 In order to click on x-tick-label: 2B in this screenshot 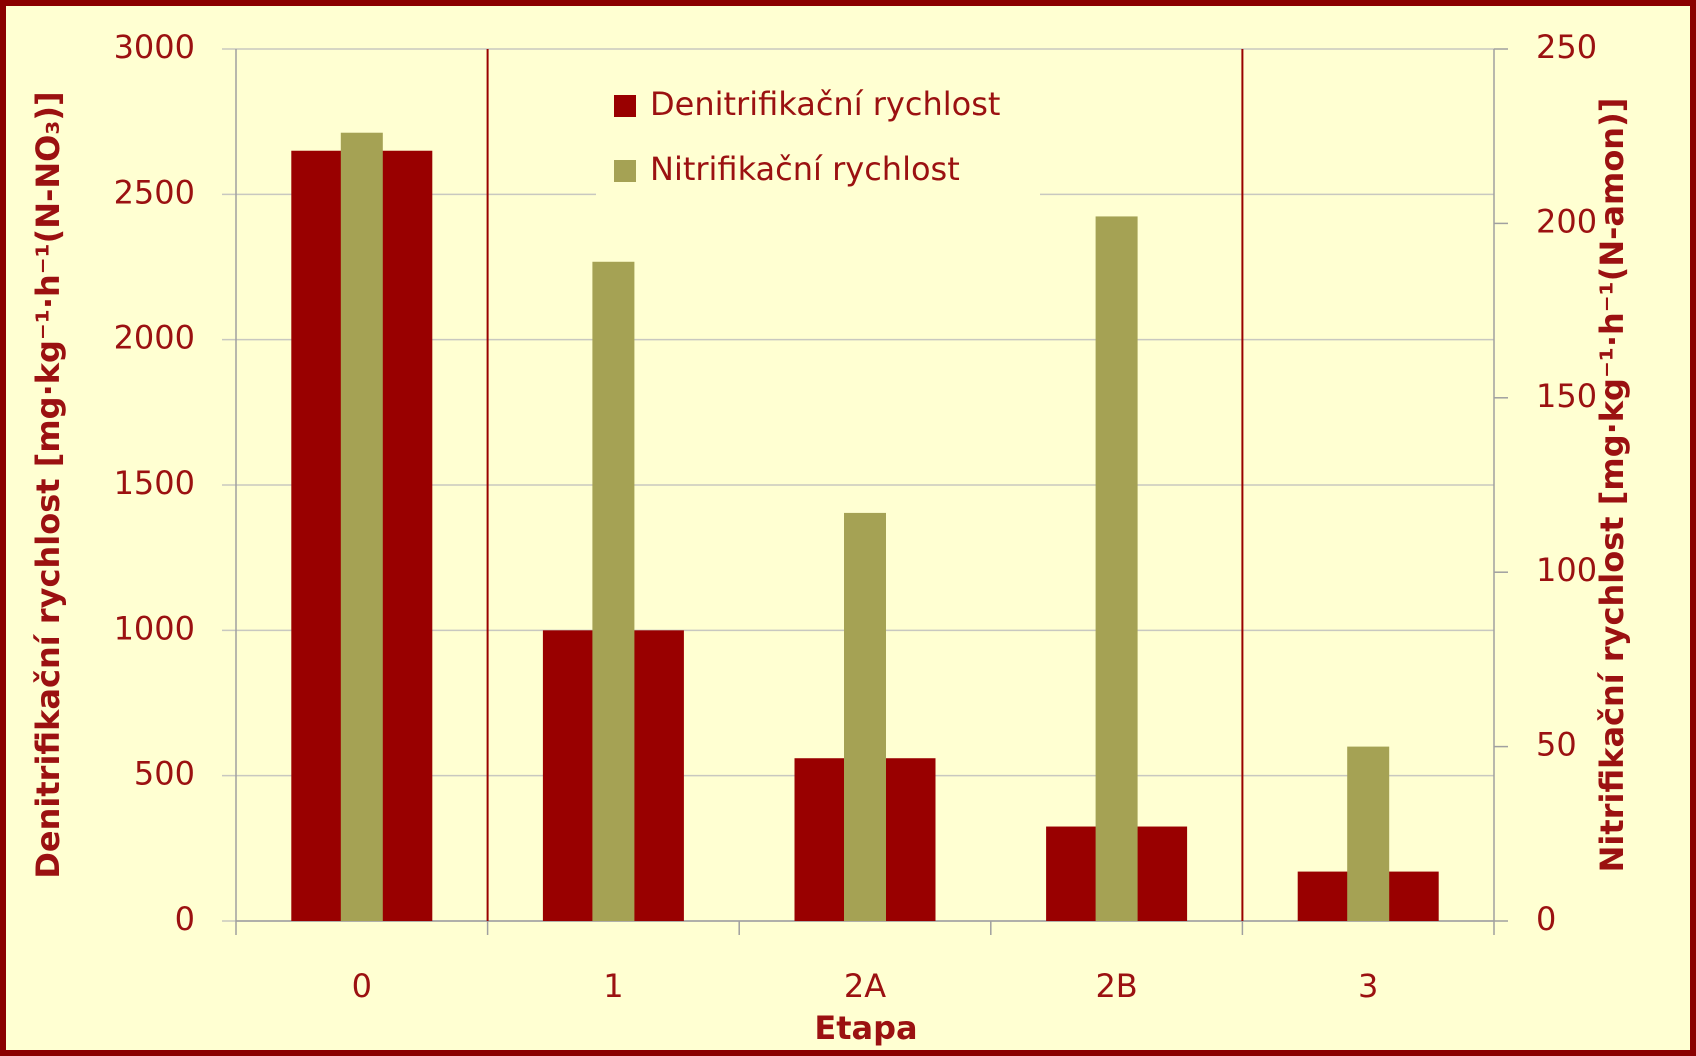, I will do `click(1116, 986)`.